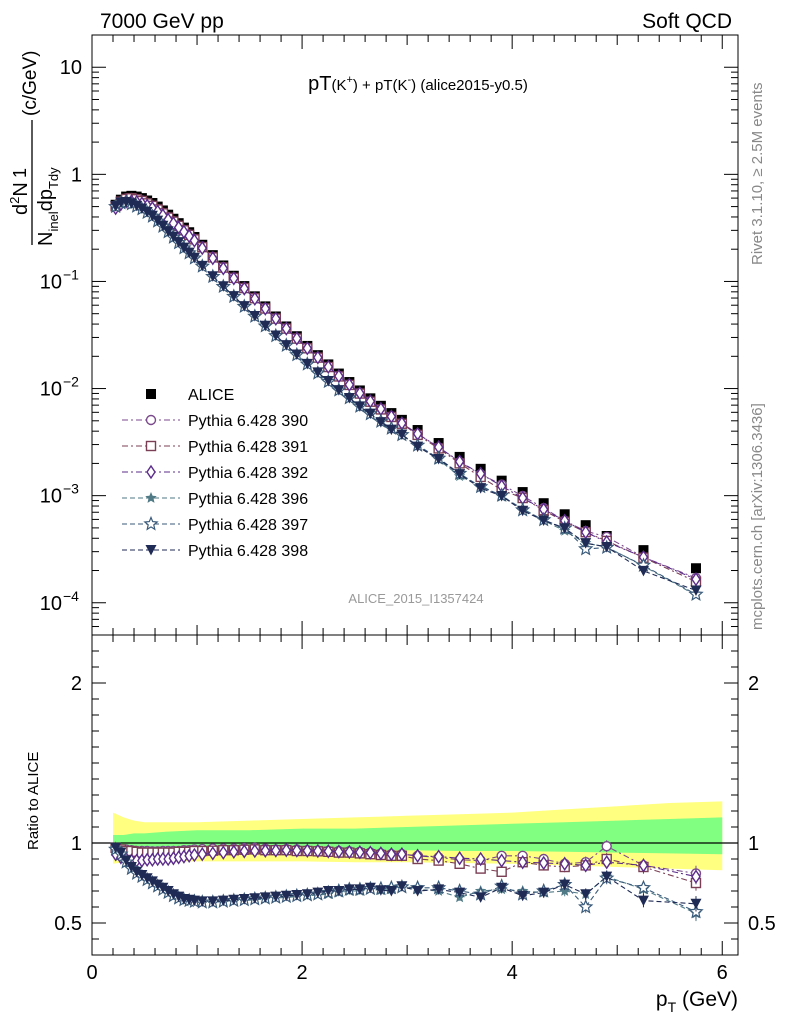 The width and height of the screenshot is (786, 1024). I want to click on legend-label: Pythia 6.428 397, so click(248, 525).